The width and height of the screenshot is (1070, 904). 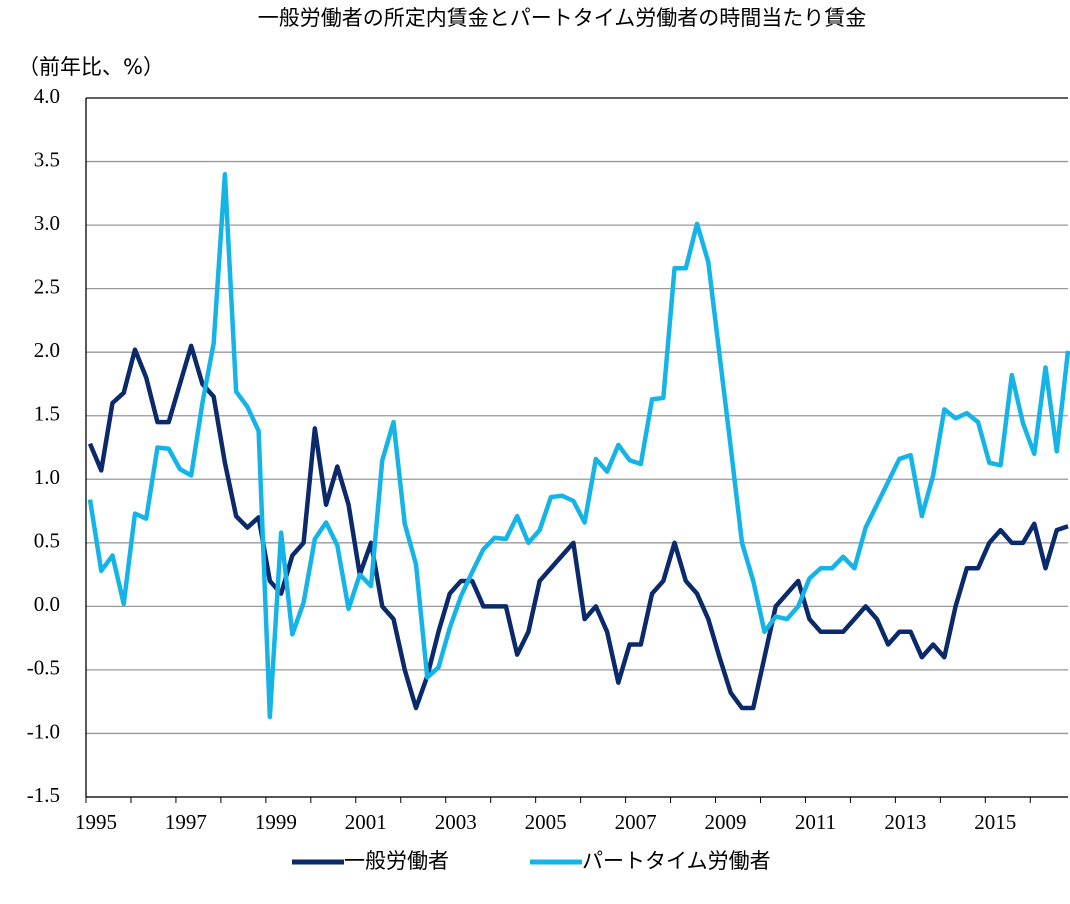 What do you see at coordinates (43, 731) in the screenshot?
I see `y-tick-label: -1.0` at bounding box center [43, 731].